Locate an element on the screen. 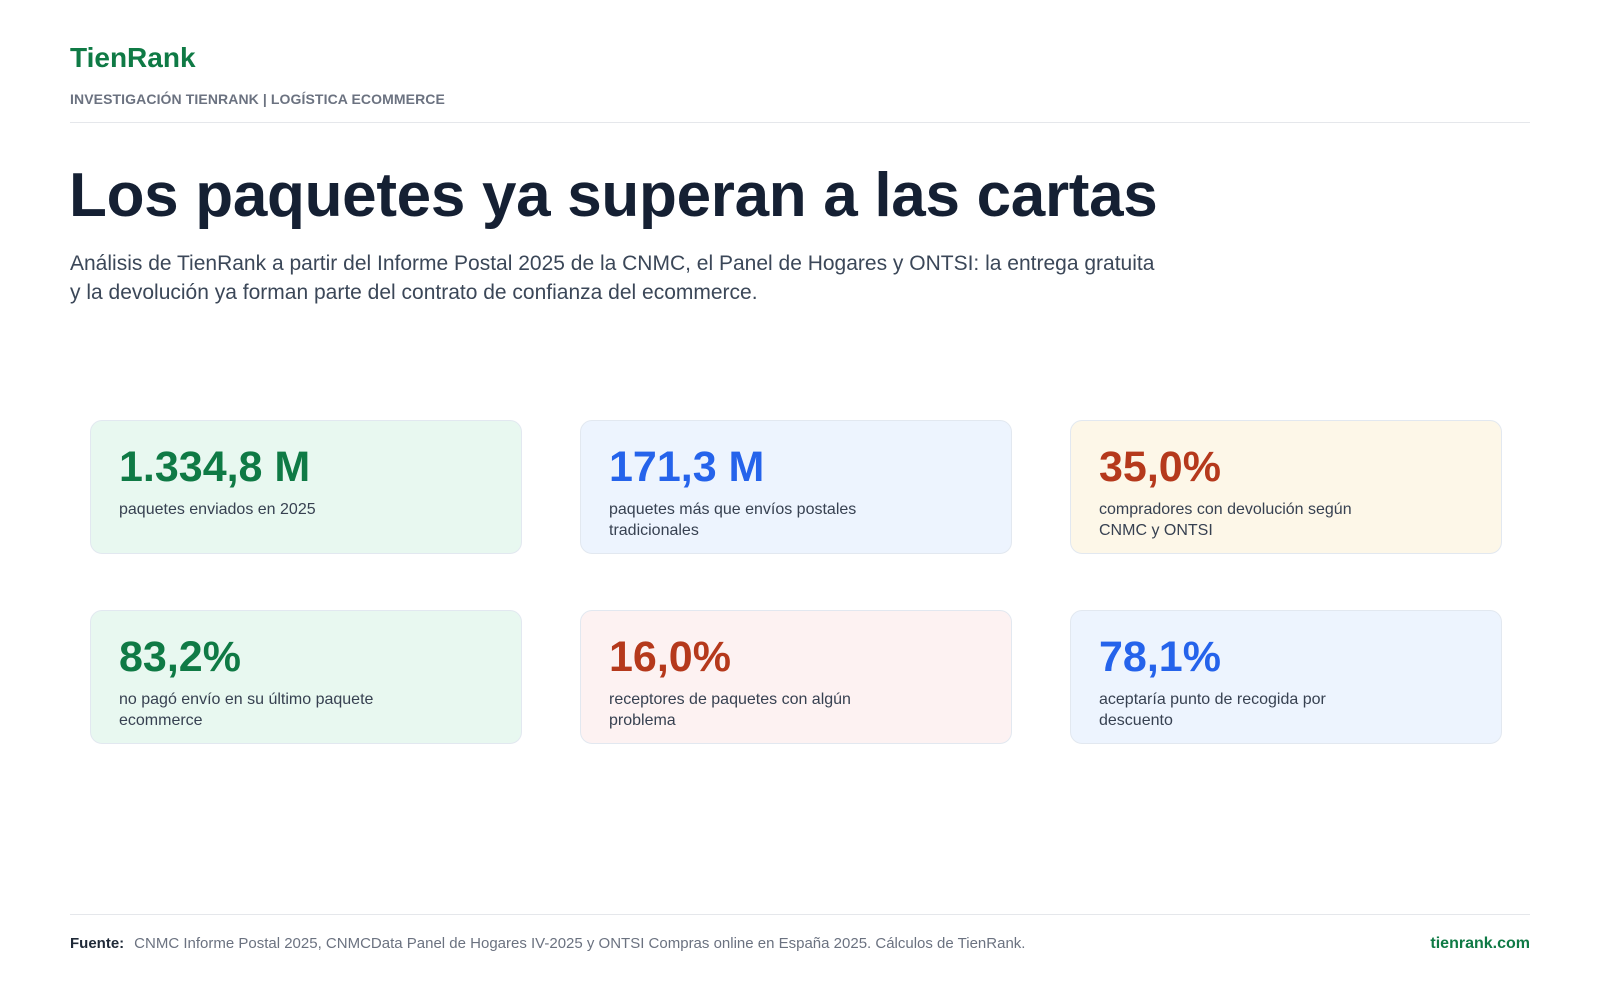 This screenshot has width=1600, height=1000. site-link: tienrank.com is located at coordinates (1480, 943).